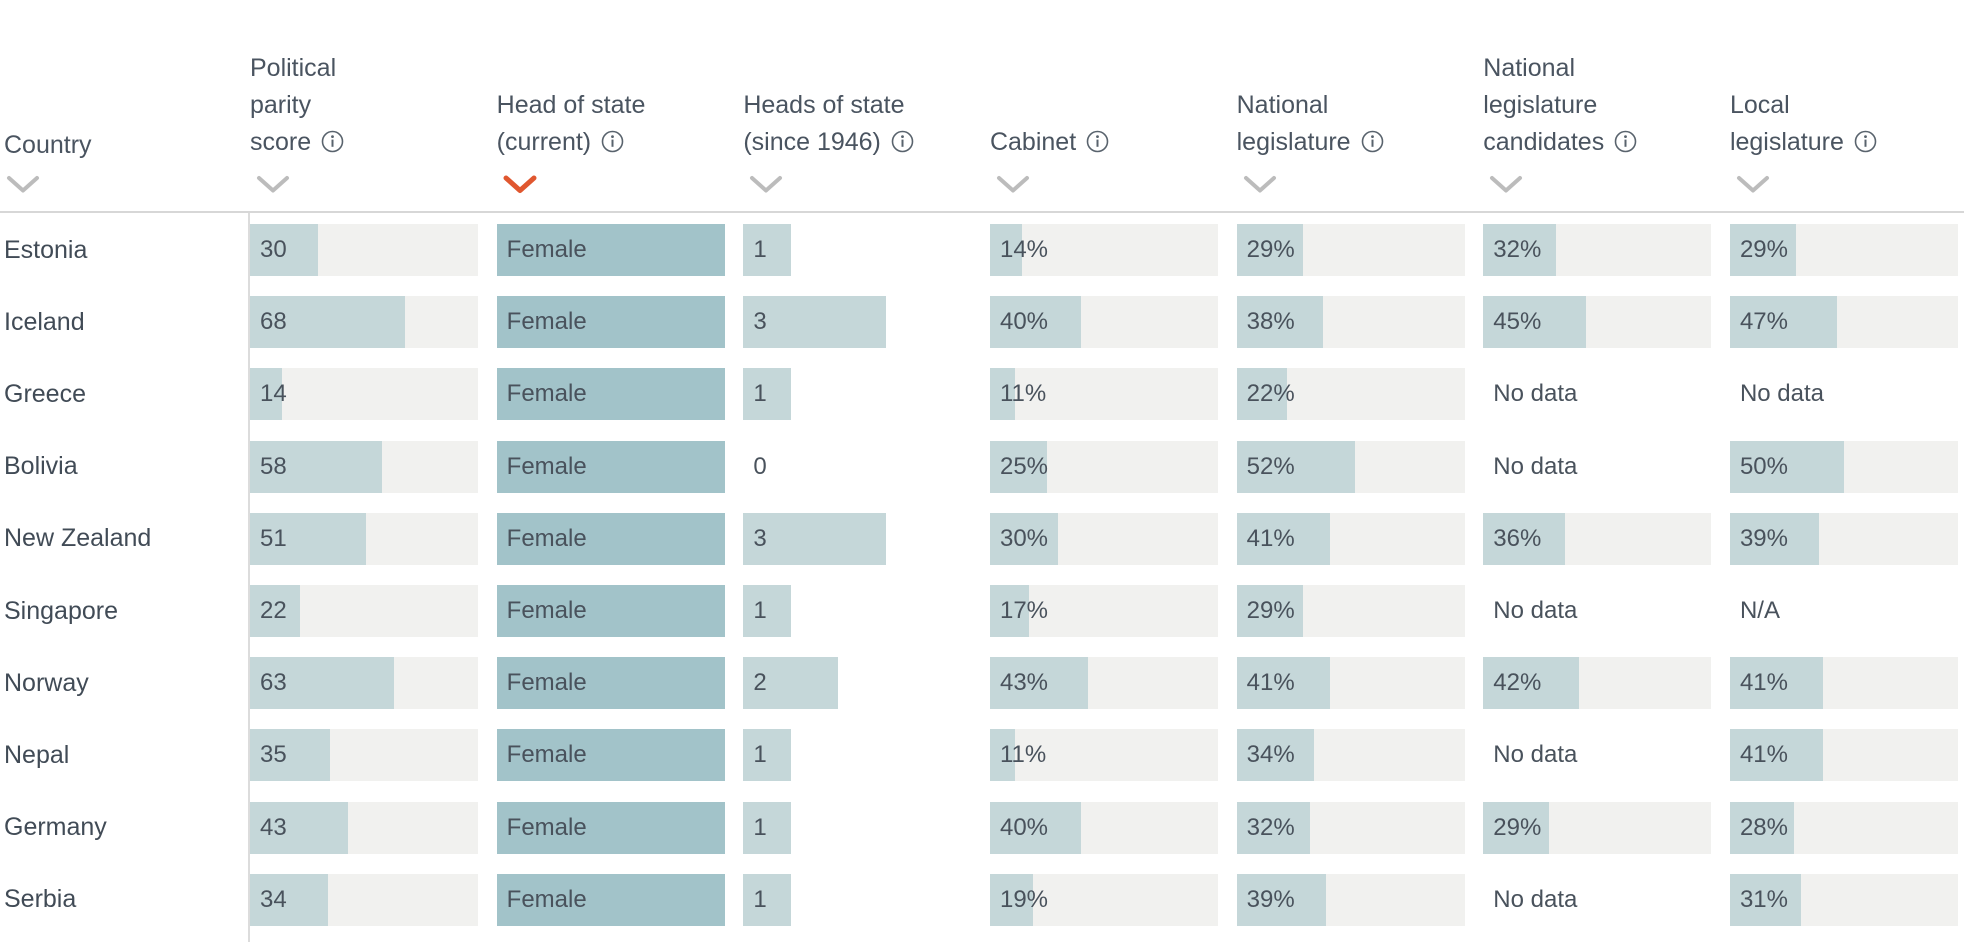  What do you see at coordinates (45, 393) in the screenshot?
I see `country-label: Greece` at bounding box center [45, 393].